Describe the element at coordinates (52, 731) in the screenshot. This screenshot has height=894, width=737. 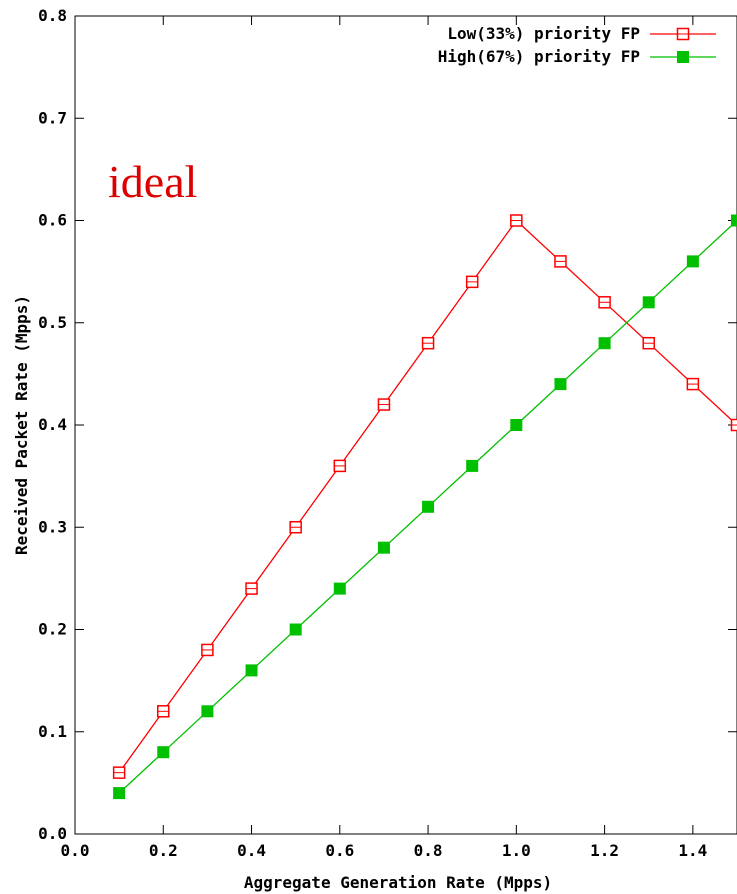
I see `y-tick-label: 0.1` at that location.